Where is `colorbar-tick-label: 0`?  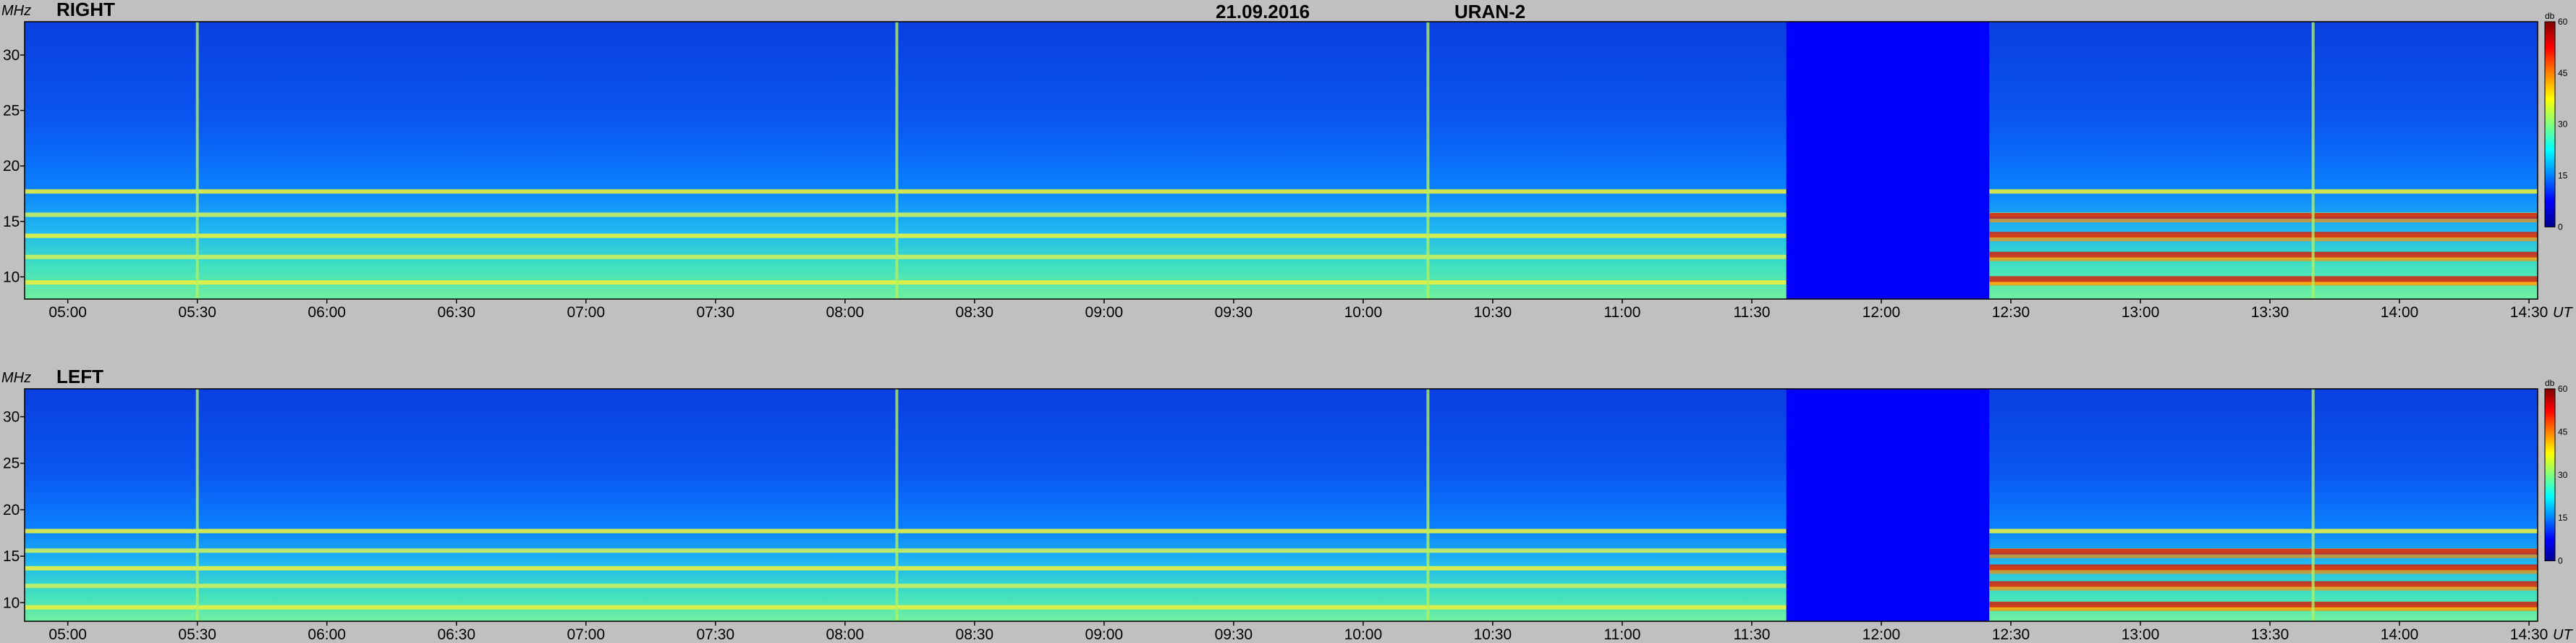 colorbar-tick-label: 0 is located at coordinates (2560, 227).